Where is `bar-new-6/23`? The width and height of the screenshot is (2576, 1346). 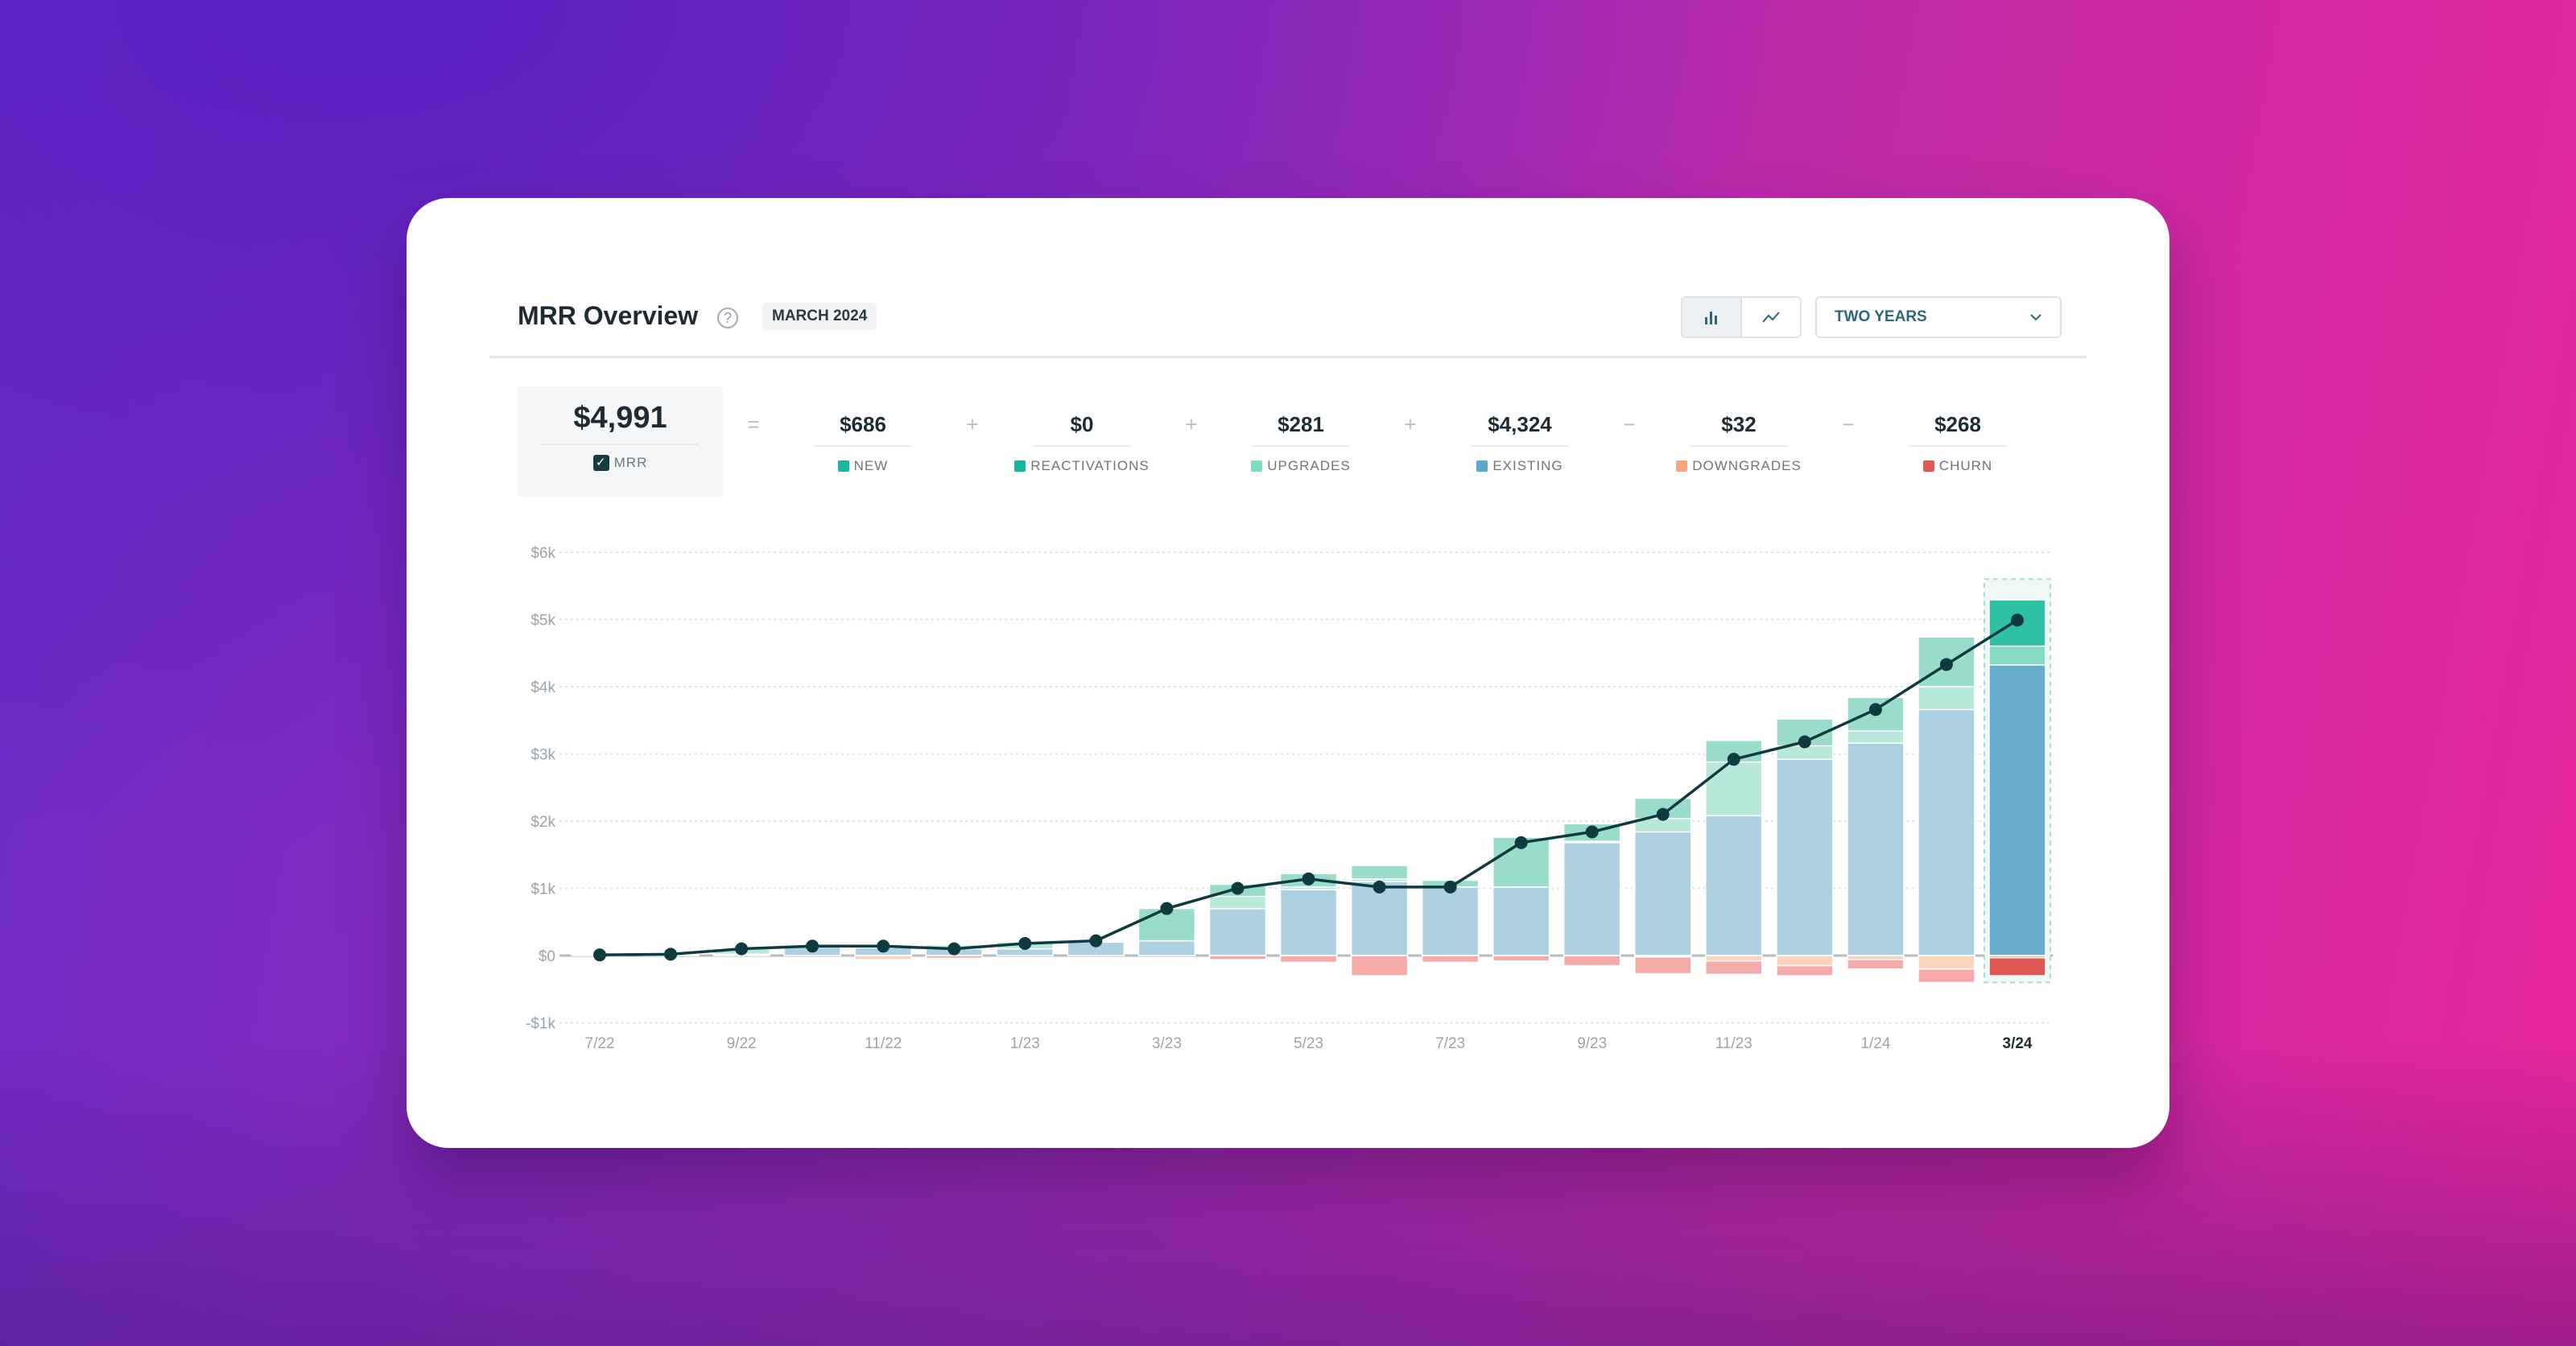
bar-new-6/23 is located at coordinates (1379, 872).